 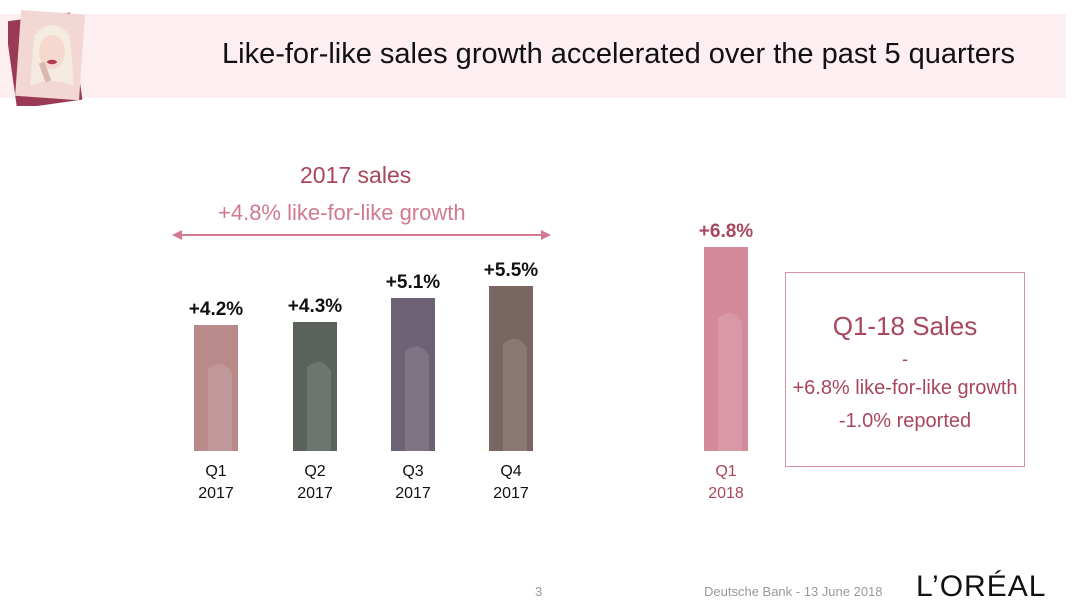 I want to click on box-title: Q1-18 Sales, so click(x=905, y=326).